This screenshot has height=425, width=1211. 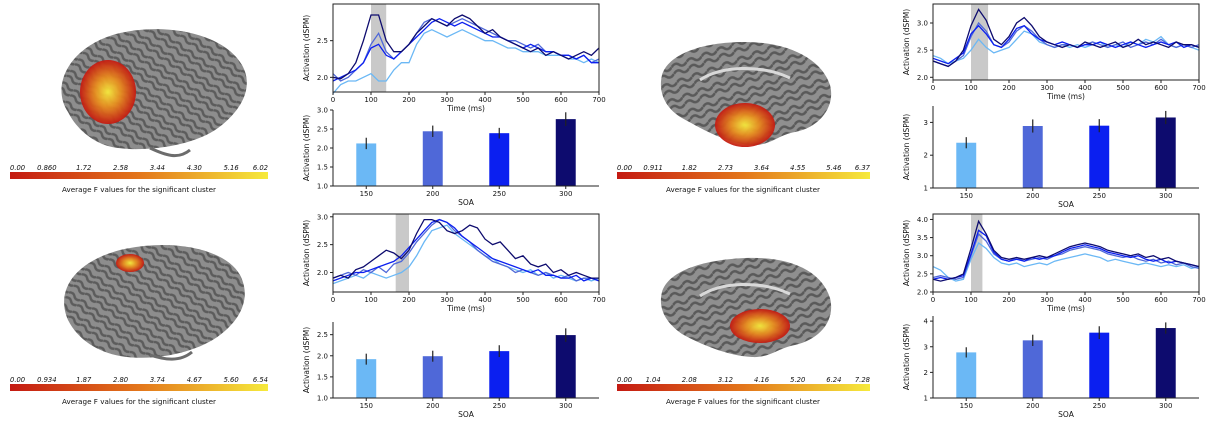 What do you see at coordinates (834, 168) in the screenshot?
I see `colorbar-tick-label: 5.46` at bounding box center [834, 168].